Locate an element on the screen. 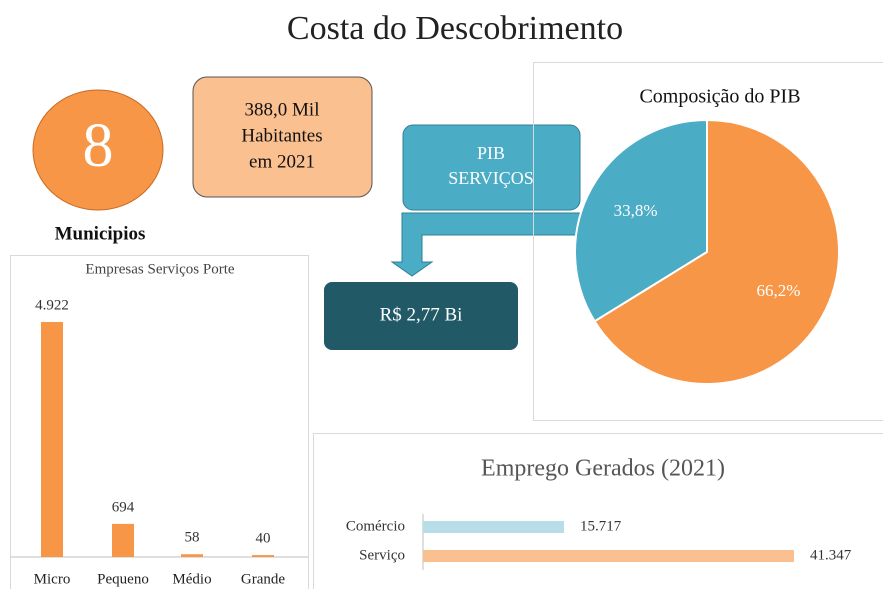 The image size is (883, 589). pib-servicos-line: PIB is located at coordinates (491, 153).